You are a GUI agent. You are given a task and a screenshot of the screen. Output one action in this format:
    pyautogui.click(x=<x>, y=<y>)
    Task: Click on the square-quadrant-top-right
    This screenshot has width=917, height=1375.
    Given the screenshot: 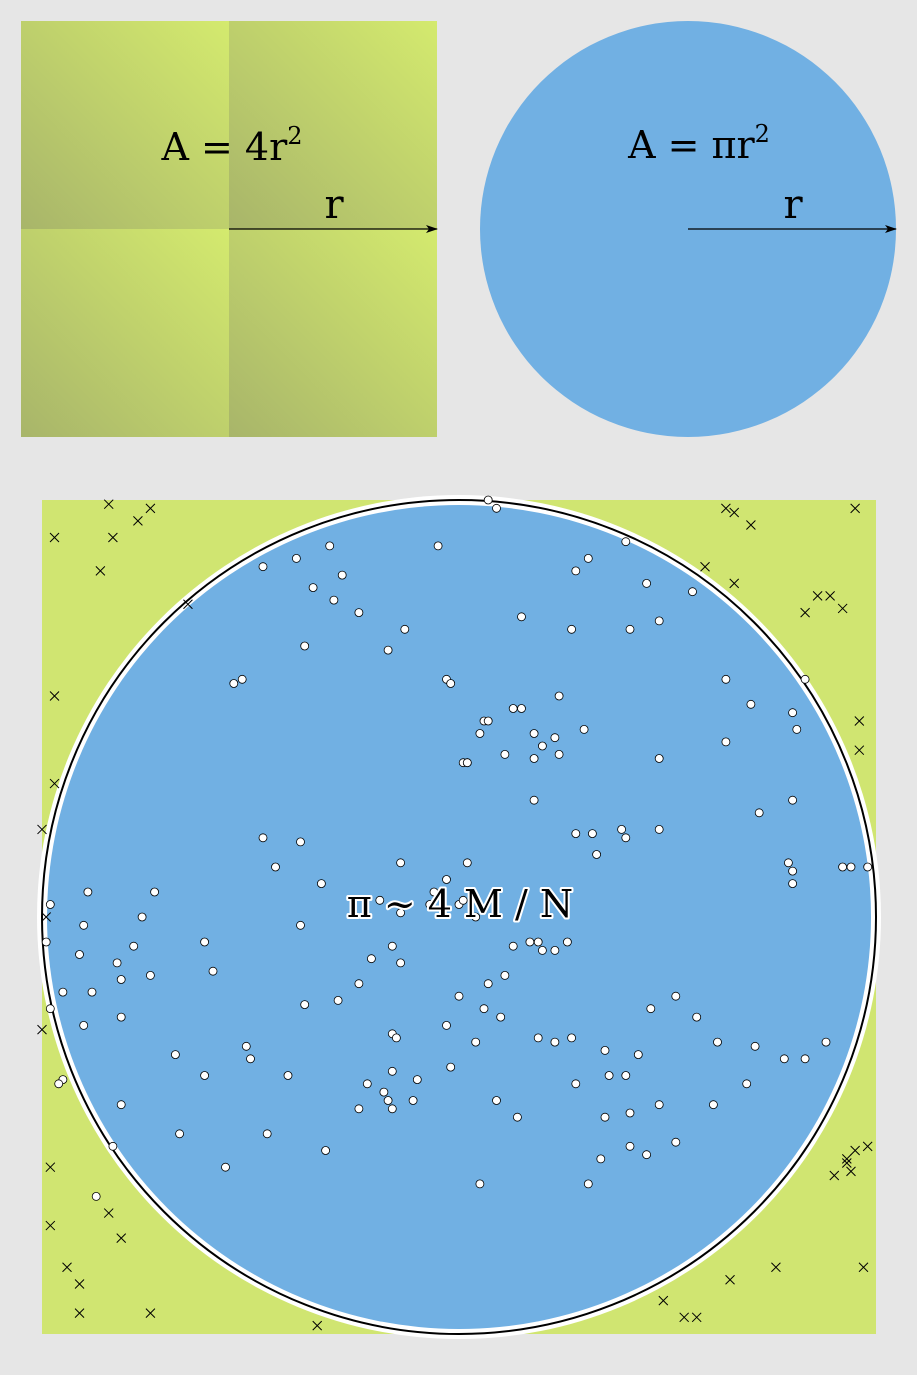 What is the action you would take?
    pyautogui.click(x=333, y=125)
    